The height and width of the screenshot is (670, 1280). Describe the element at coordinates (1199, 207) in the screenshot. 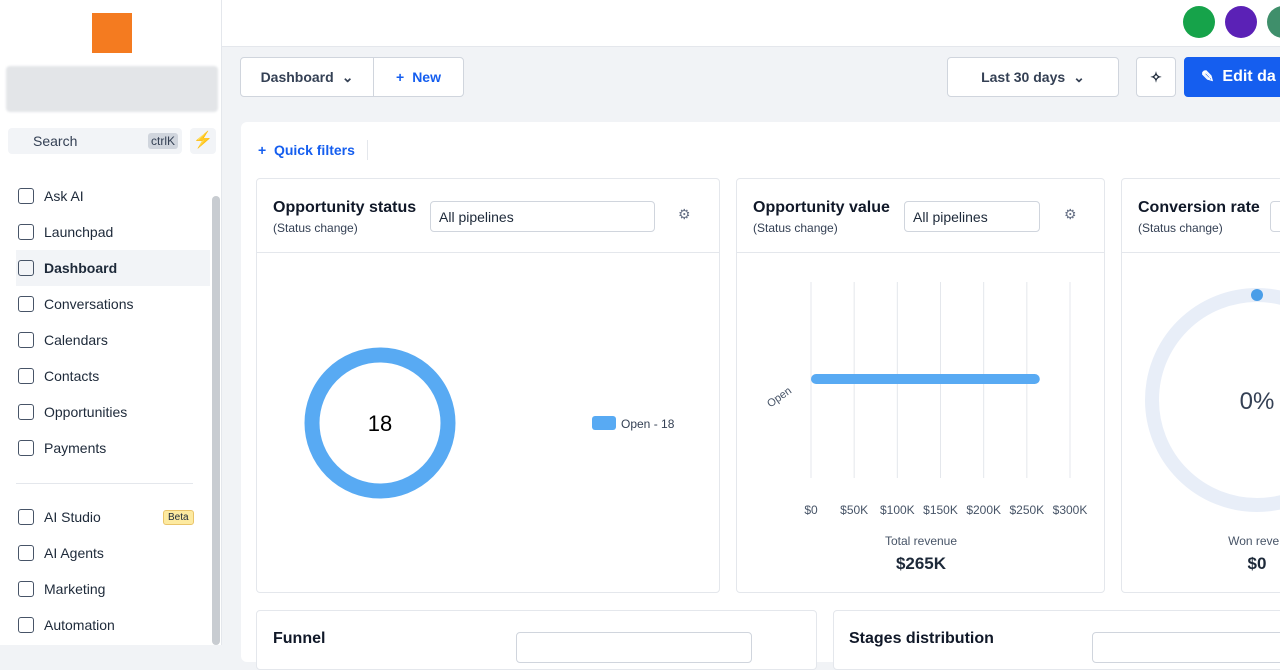

I see `card-title: Conversion rate` at that location.